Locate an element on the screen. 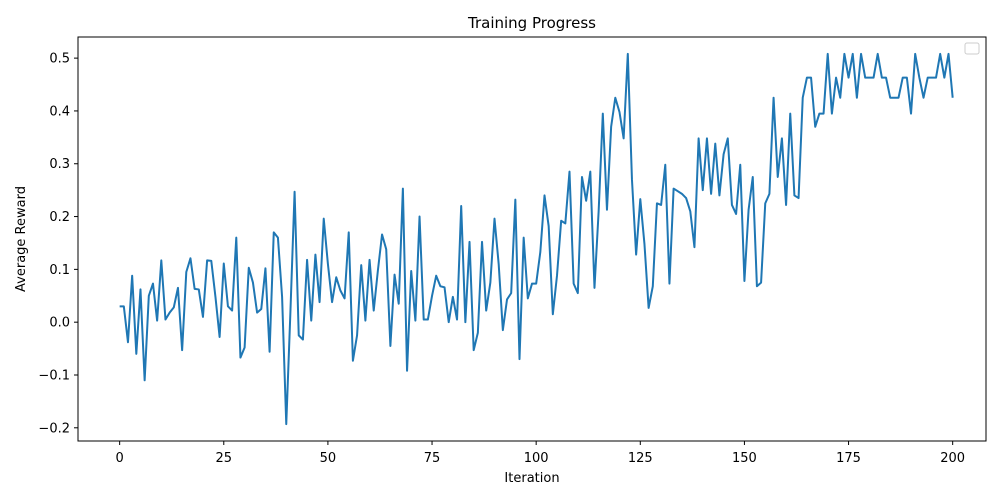  x-tick-label: 125 is located at coordinates (640, 458).